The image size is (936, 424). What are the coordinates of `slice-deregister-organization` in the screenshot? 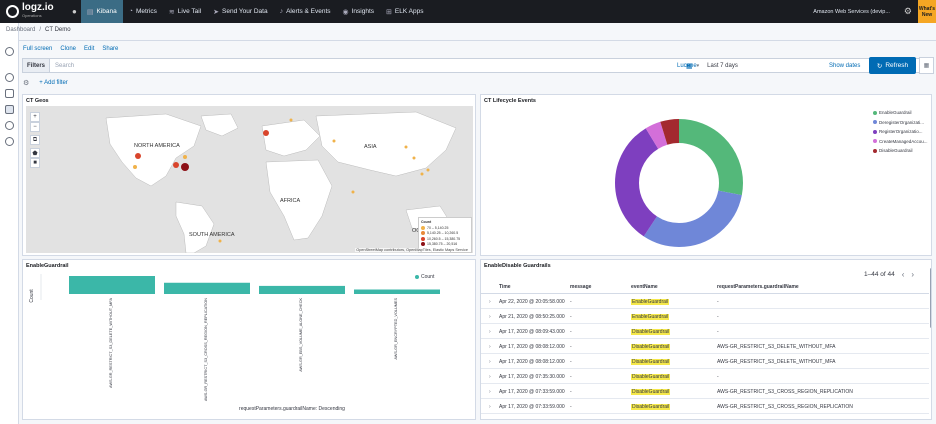 It's located at (679, 183).